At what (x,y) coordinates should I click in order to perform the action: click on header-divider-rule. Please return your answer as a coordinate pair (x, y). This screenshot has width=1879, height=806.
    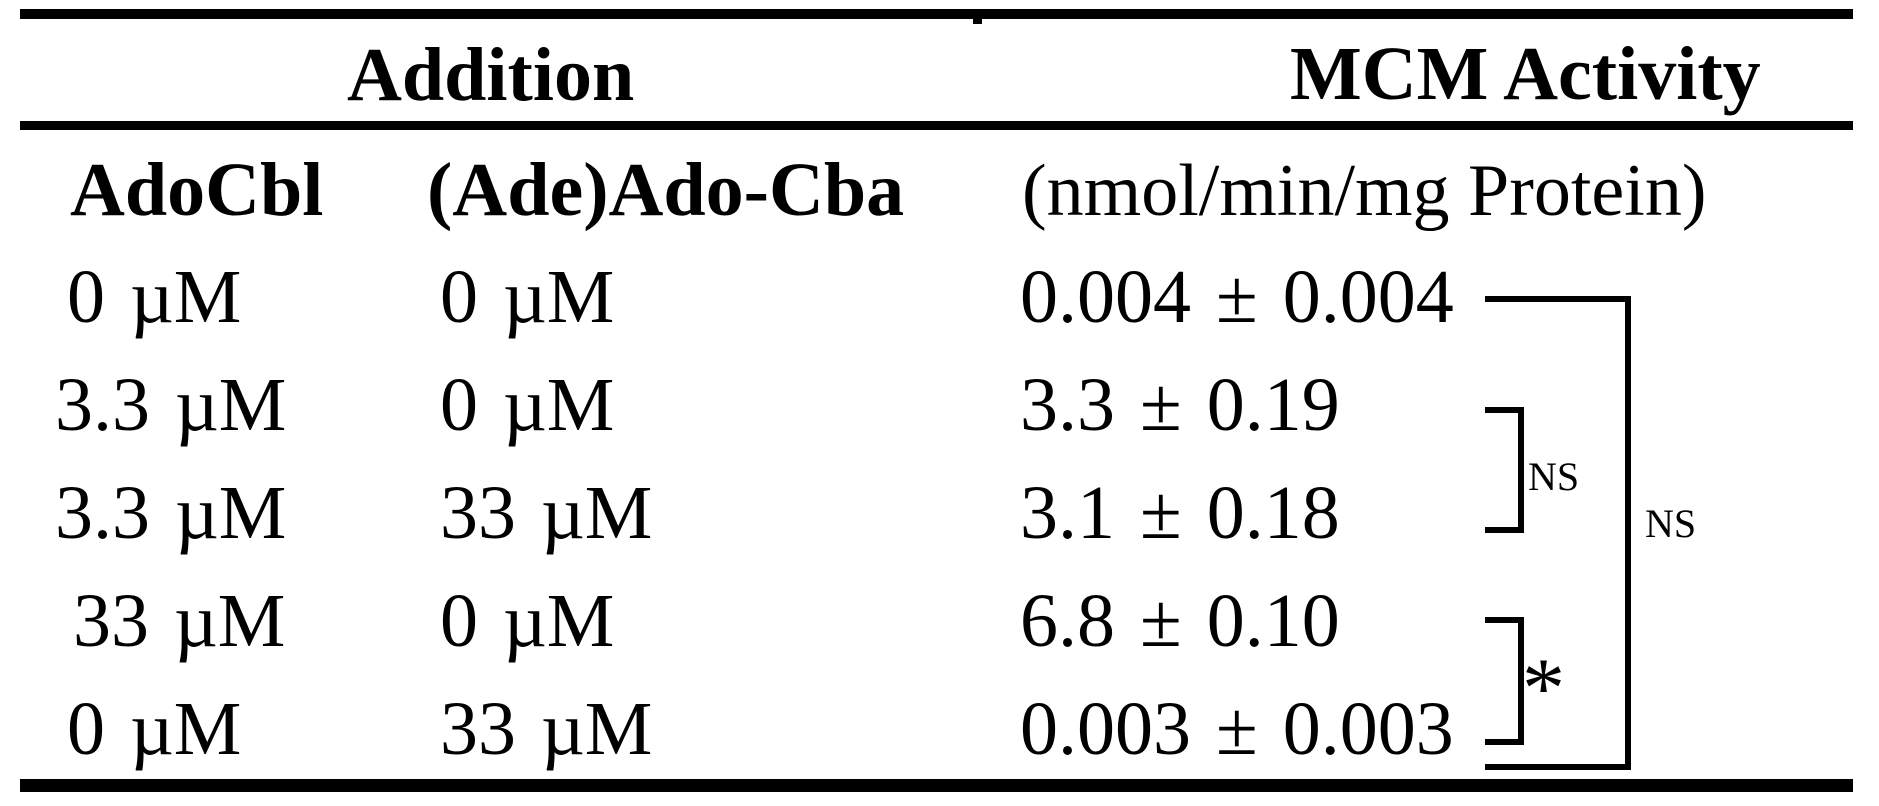
    Looking at the image, I should click on (936, 125).